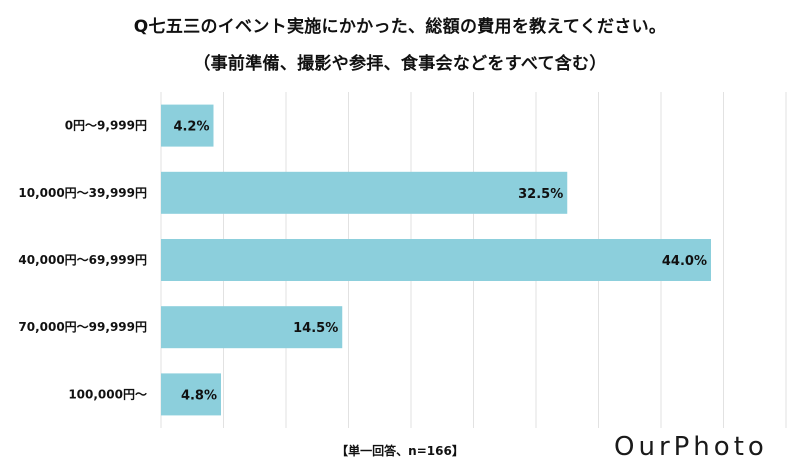 This screenshot has height=470, width=800. What do you see at coordinates (106, 126) in the screenshot?
I see `category-label: 0円～9,999円` at bounding box center [106, 126].